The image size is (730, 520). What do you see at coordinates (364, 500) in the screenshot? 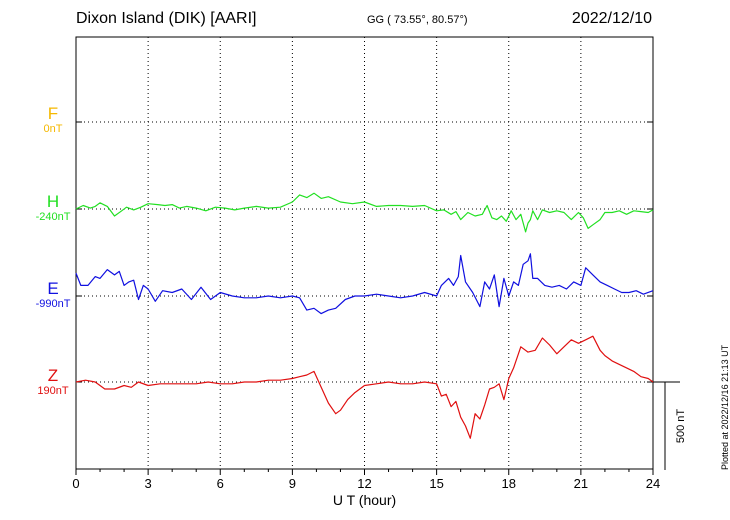
I see `x-axis-label: U T (hour)` at bounding box center [364, 500].